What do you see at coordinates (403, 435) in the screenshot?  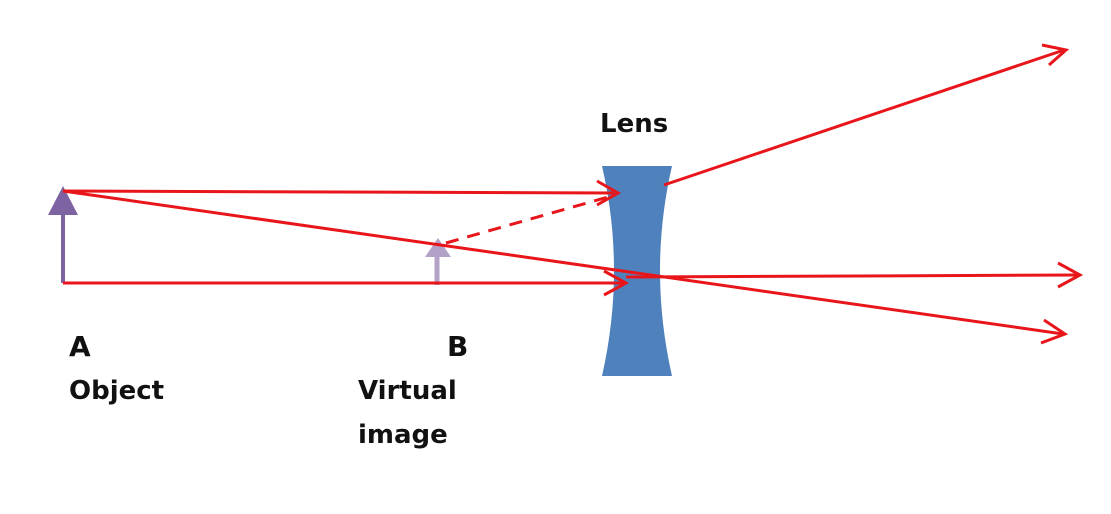 I see `image-label: image` at bounding box center [403, 435].